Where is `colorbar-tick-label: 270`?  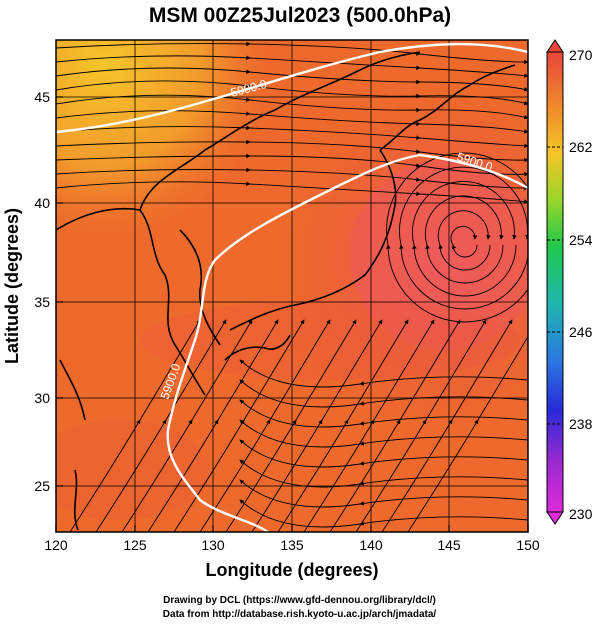 colorbar-tick-label: 270 is located at coordinates (581, 55).